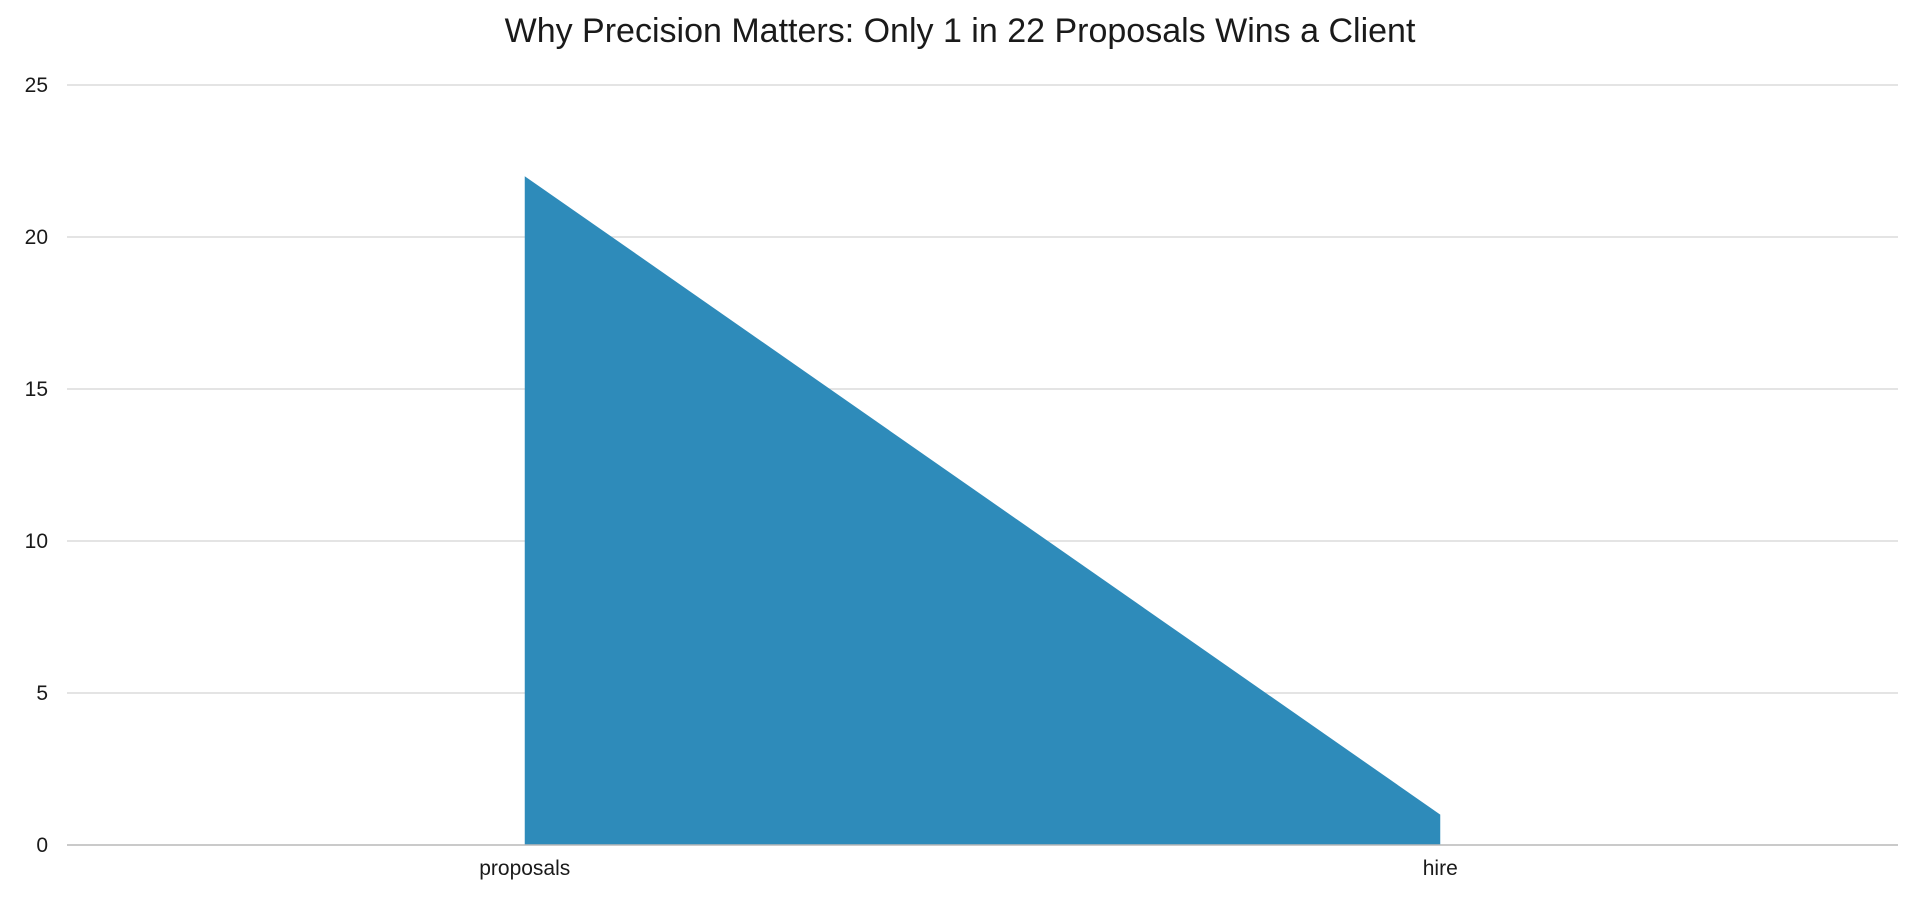 The width and height of the screenshot is (1920, 900). I want to click on y-tick-label: 0, so click(42, 845).